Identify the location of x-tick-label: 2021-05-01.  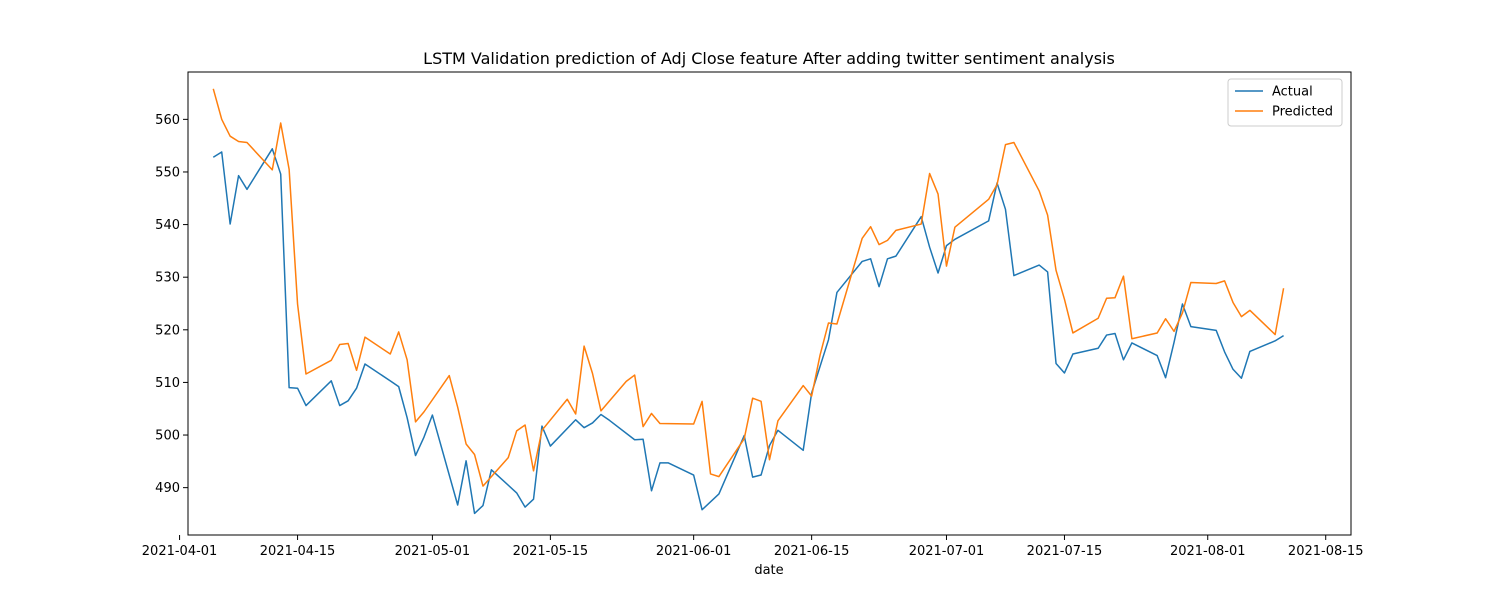
(433, 551).